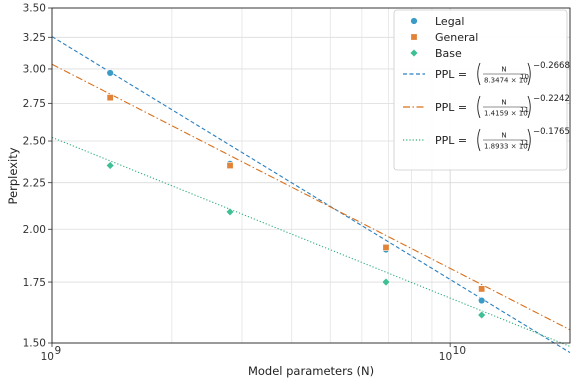  I want to click on legend-fit-power: −0.2242, so click(551, 99).